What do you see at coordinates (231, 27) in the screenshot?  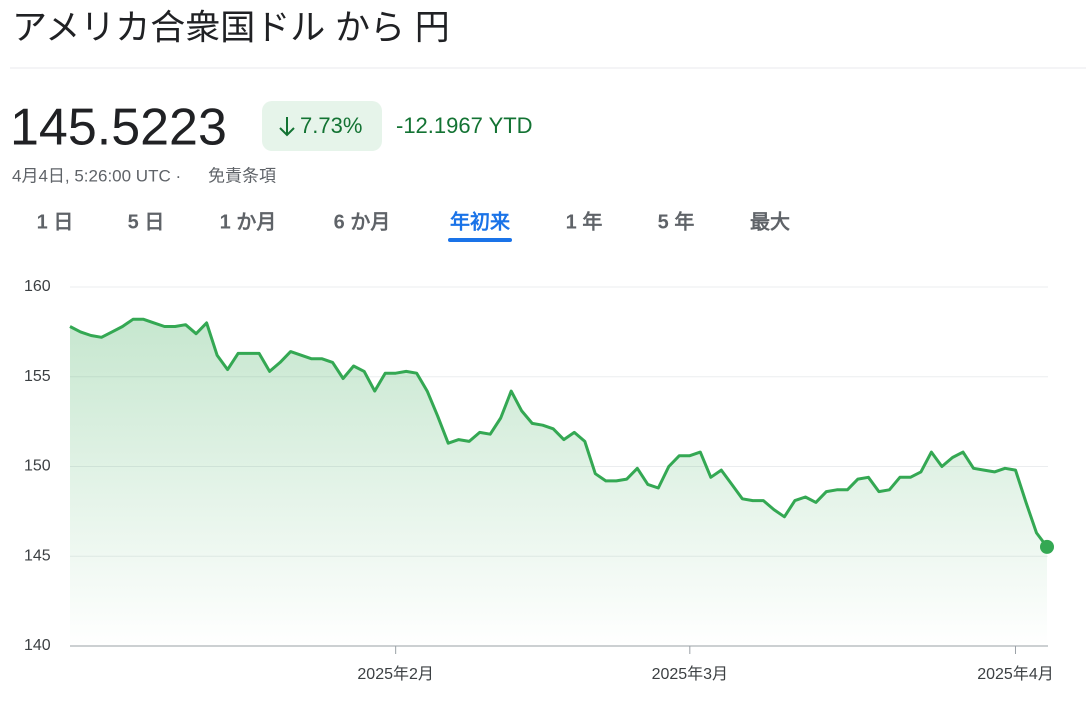 I see `title: アメリカ合衆国ドル から 円` at bounding box center [231, 27].